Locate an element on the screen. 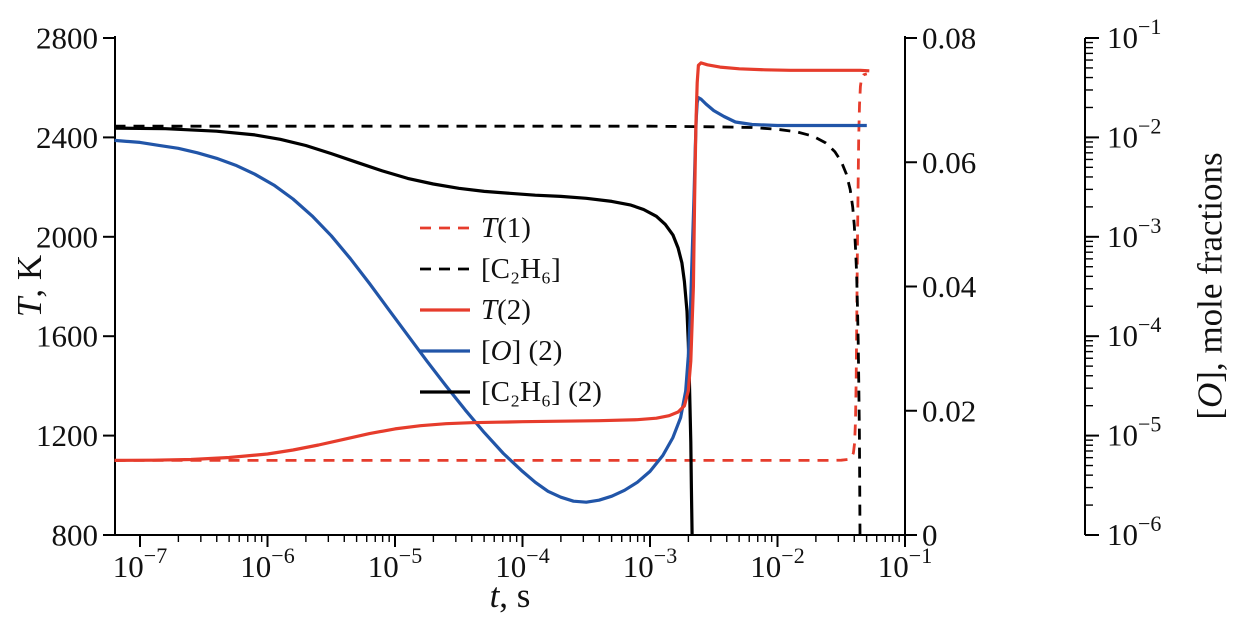  x-axis-title: t, s is located at coordinates (510, 596).